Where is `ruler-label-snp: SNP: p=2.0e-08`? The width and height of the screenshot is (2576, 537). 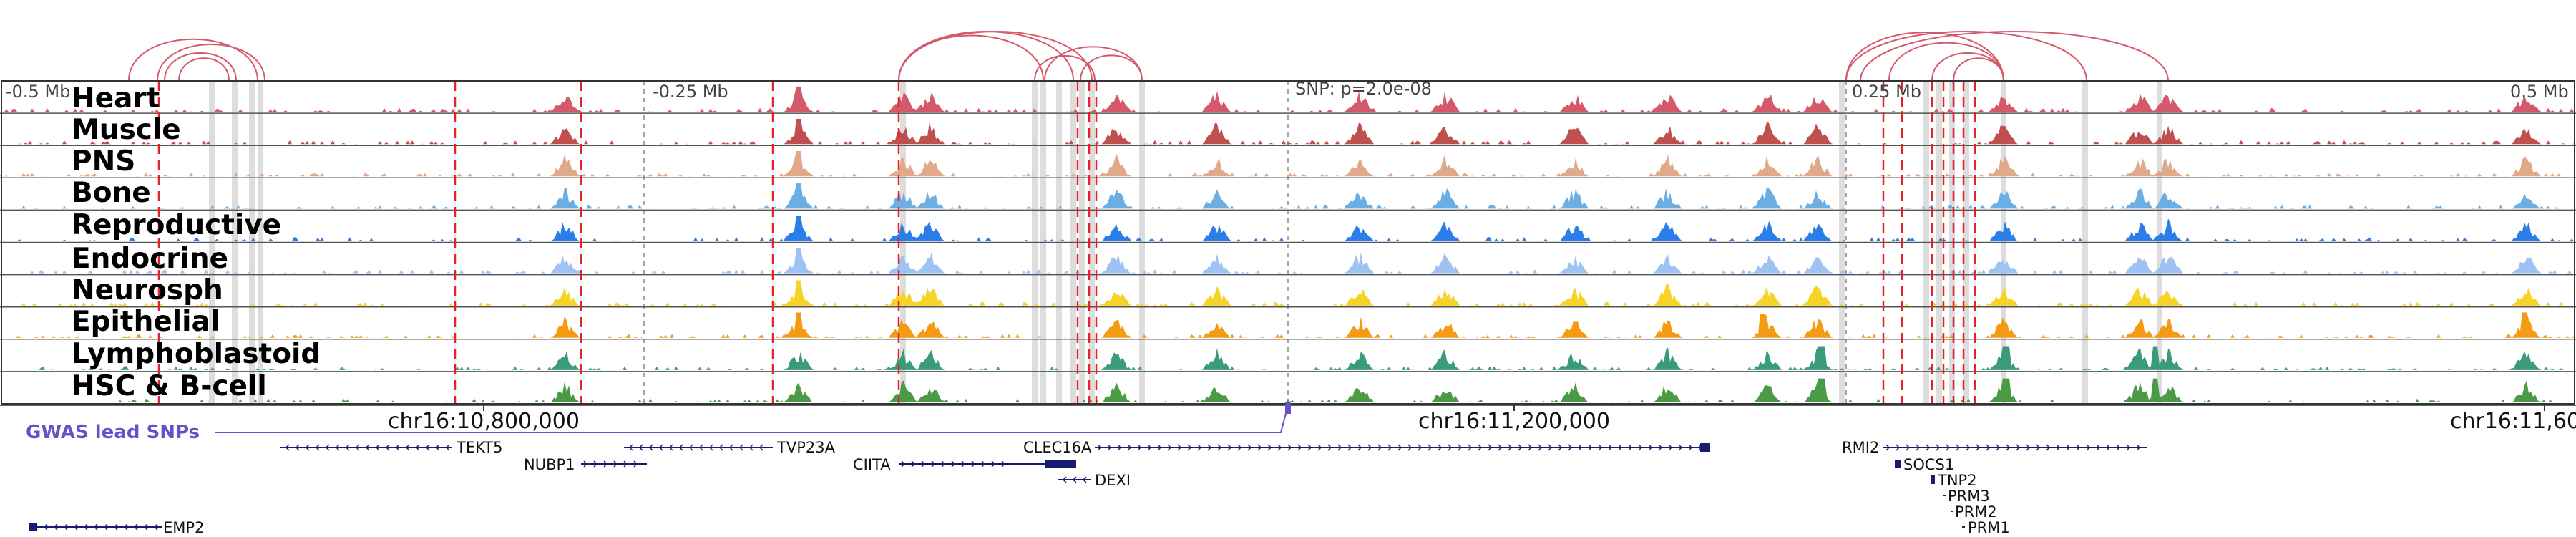 ruler-label-snp: SNP: p=2.0e-08 is located at coordinates (1363, 89).